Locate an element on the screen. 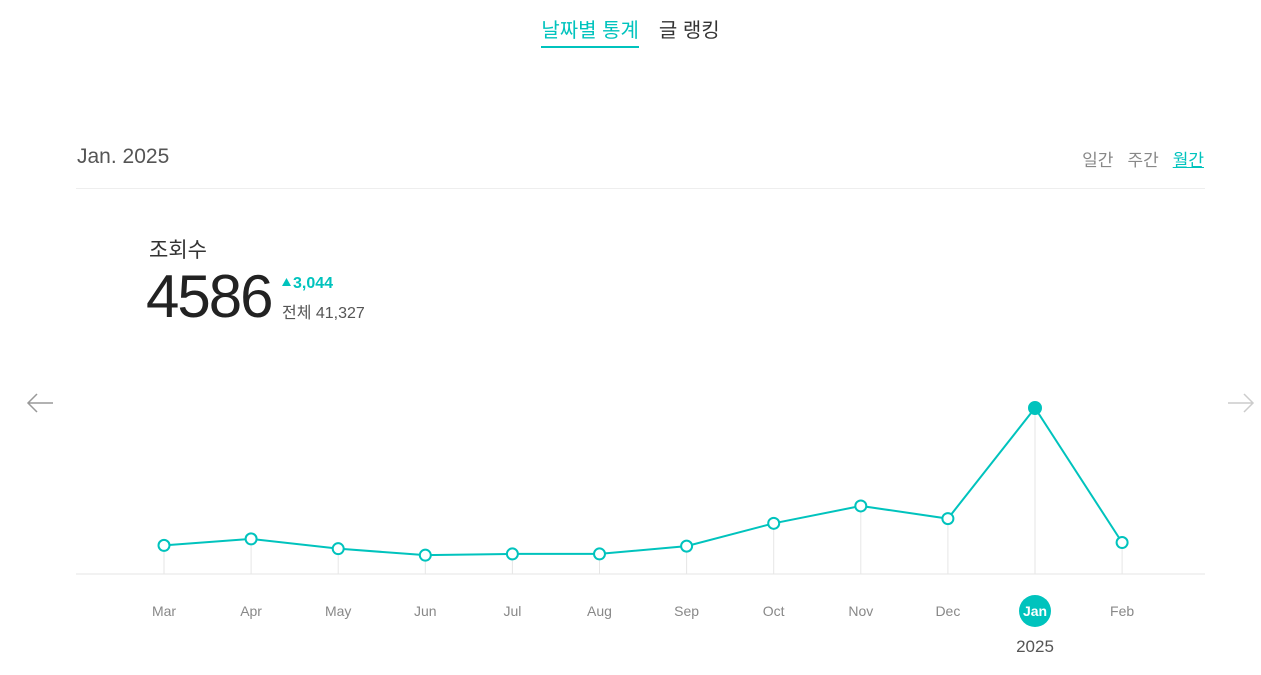 Image resolution: width=1261 pixels, height=675 pixels. next-arrow is located at coordinates (1241, 405).